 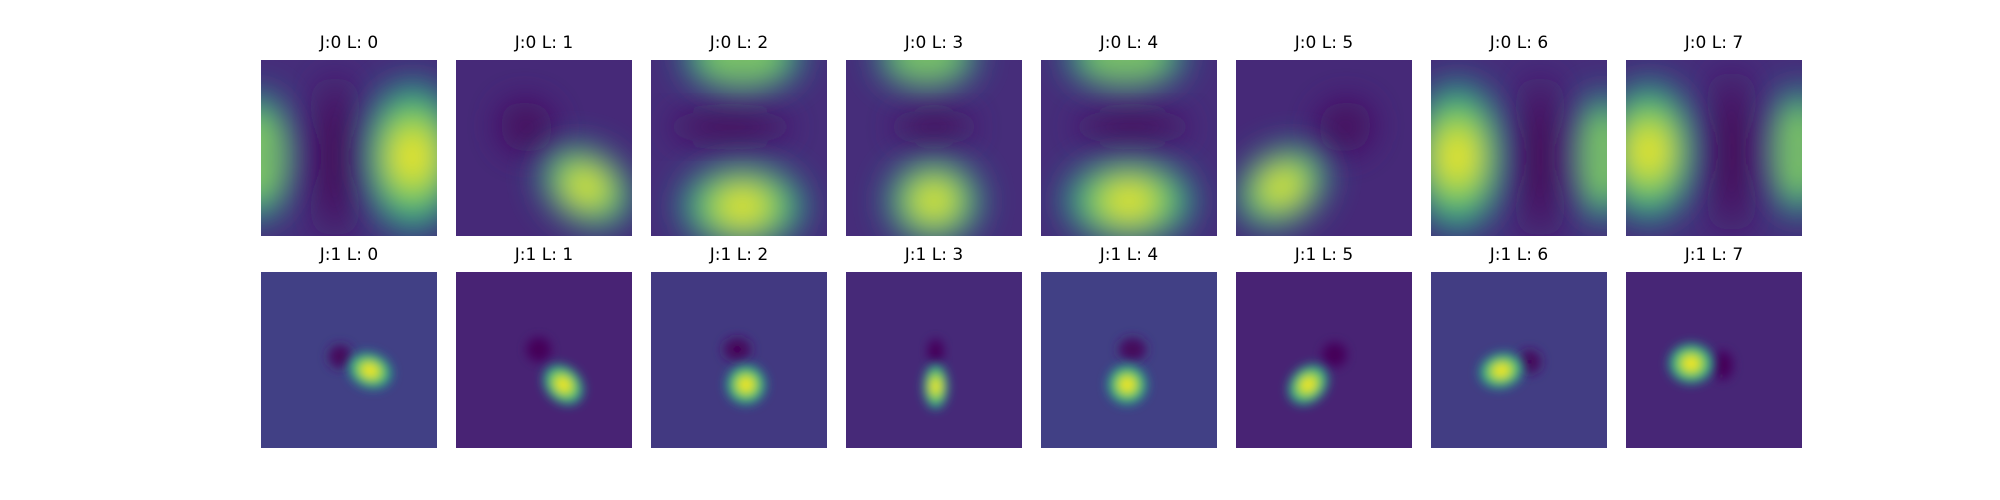 What do you see at coordinates (1129, 148) in the screenshot?
I see `panel-j0-l4-heatmap` at bounding box center [1129, 148].